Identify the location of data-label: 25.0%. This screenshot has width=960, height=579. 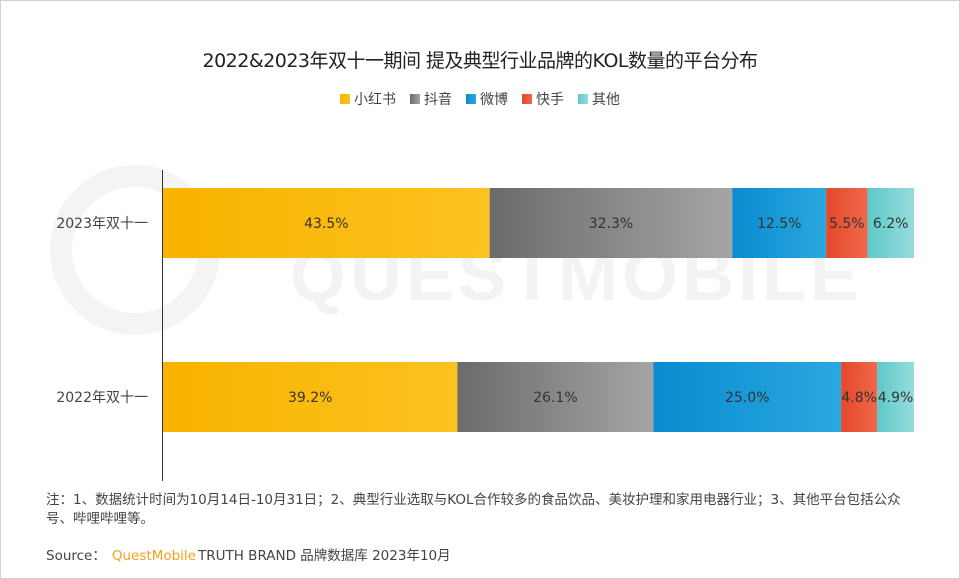
(747, 398).